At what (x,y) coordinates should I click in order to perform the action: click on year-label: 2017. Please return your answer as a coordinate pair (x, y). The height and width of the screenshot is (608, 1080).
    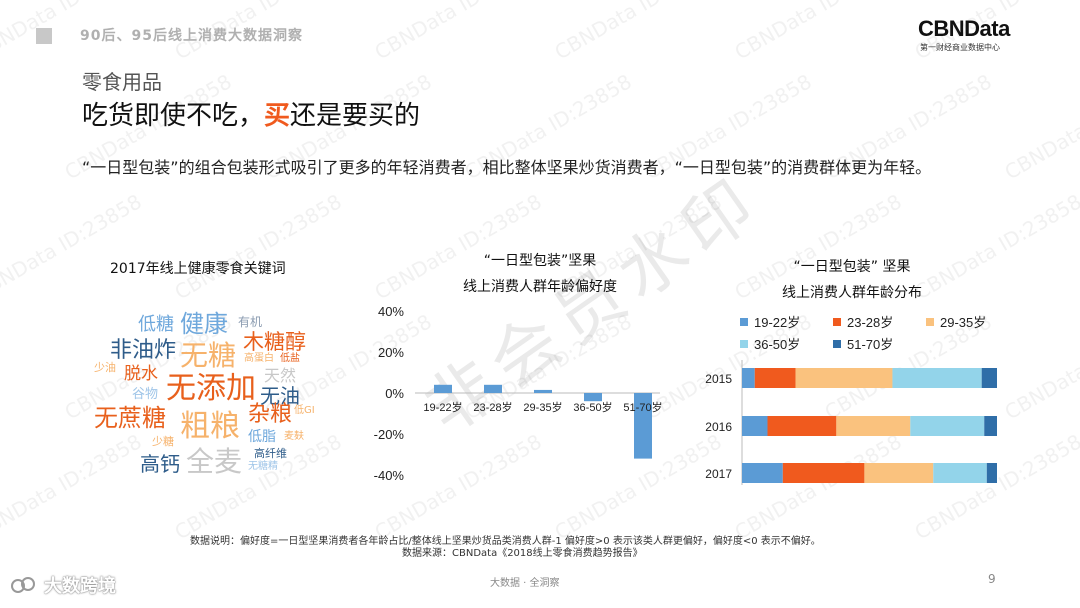
    Looking at the image, I should click on (718, 474).